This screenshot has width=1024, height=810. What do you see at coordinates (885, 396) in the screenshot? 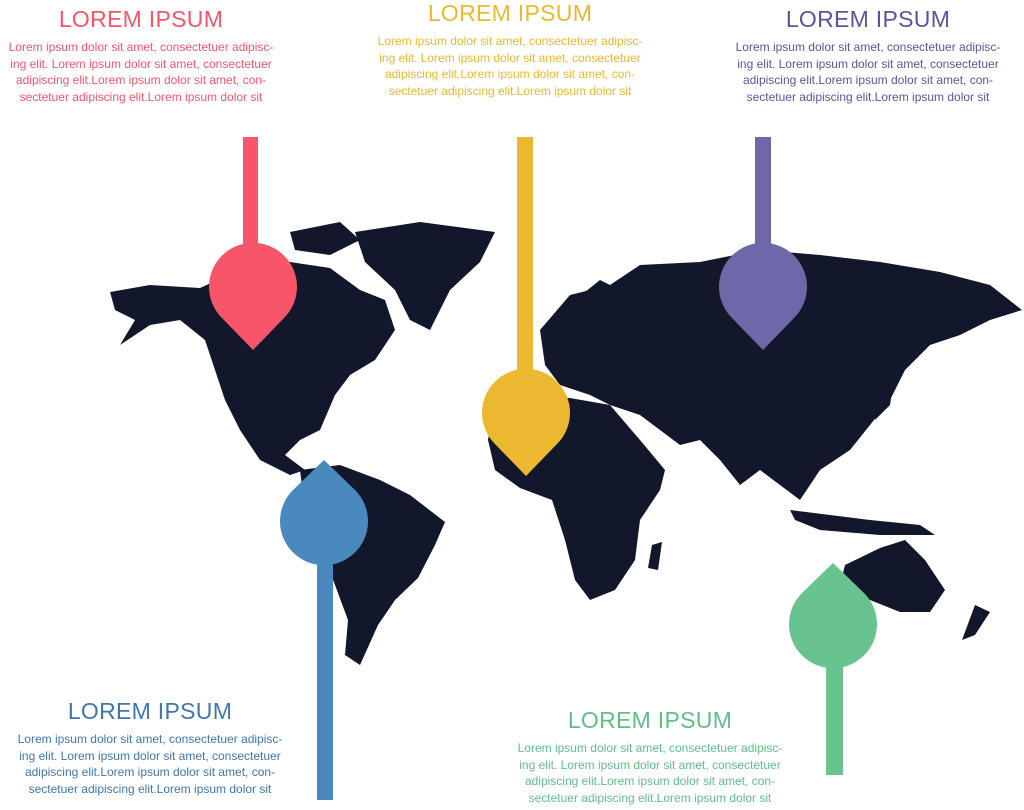
I see `japan` at bounding box center [885, 396].